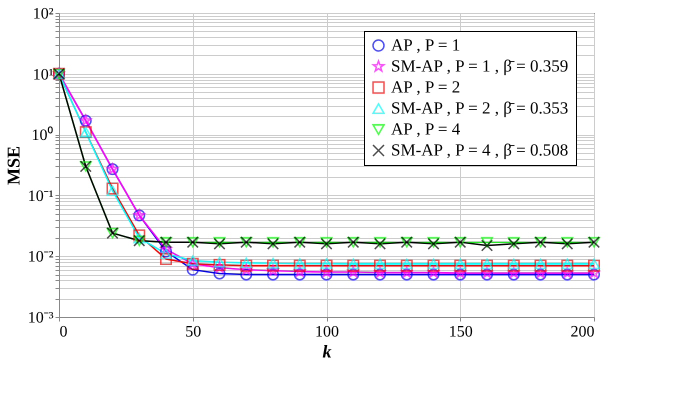 This screenshot has height=407, width=689. Describe the element at coordinates (14, 166) in the screenshot. I see `y-axis-title: MSE` at that location.